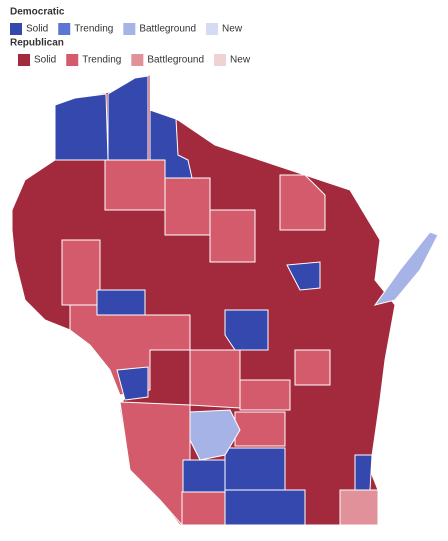 This screenshot has width=448, height=541. What do you see at coordinates (37, 12) in the screenshot?
I see `legend-group-title: Democratic` at bounding box center [37, 12].